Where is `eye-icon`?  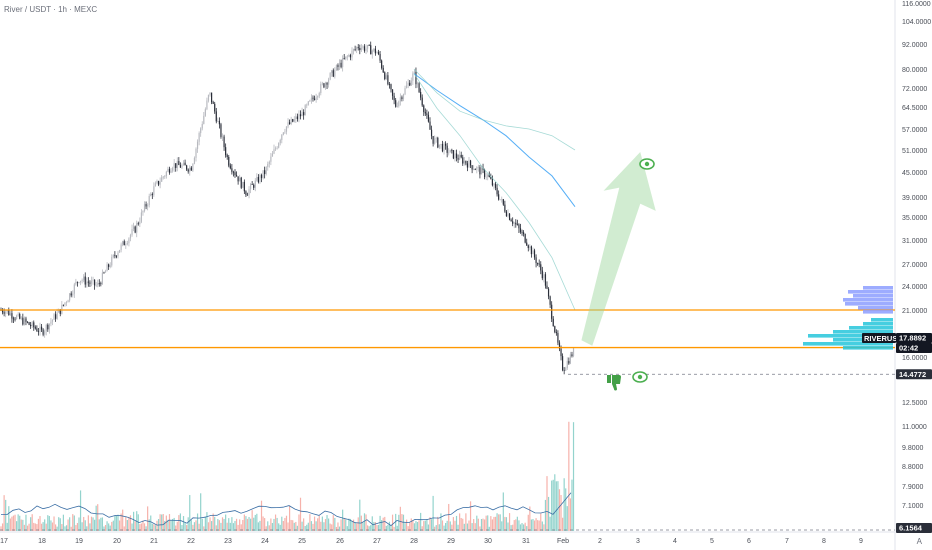
eye-icon is located at coordinates (647, 164).